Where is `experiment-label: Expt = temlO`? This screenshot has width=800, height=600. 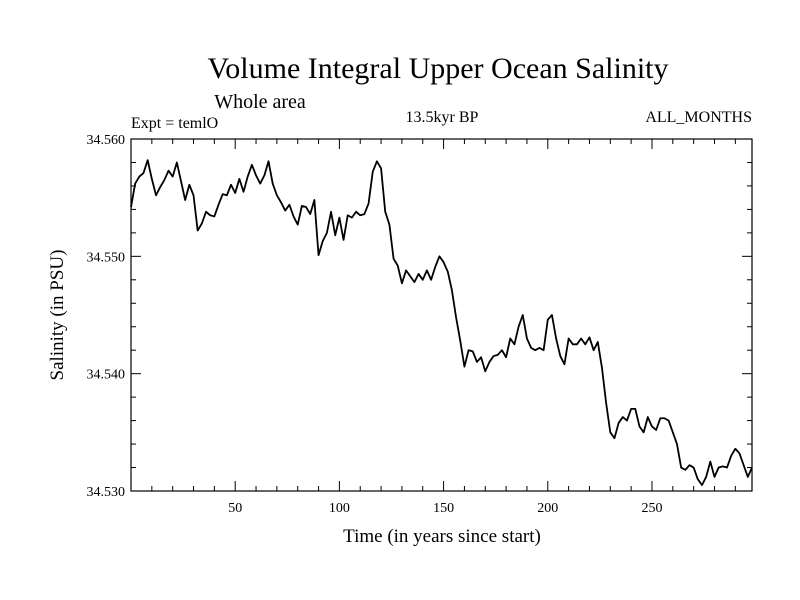
experiment-label: Expt = temlO is located at coordinates (174, 123).